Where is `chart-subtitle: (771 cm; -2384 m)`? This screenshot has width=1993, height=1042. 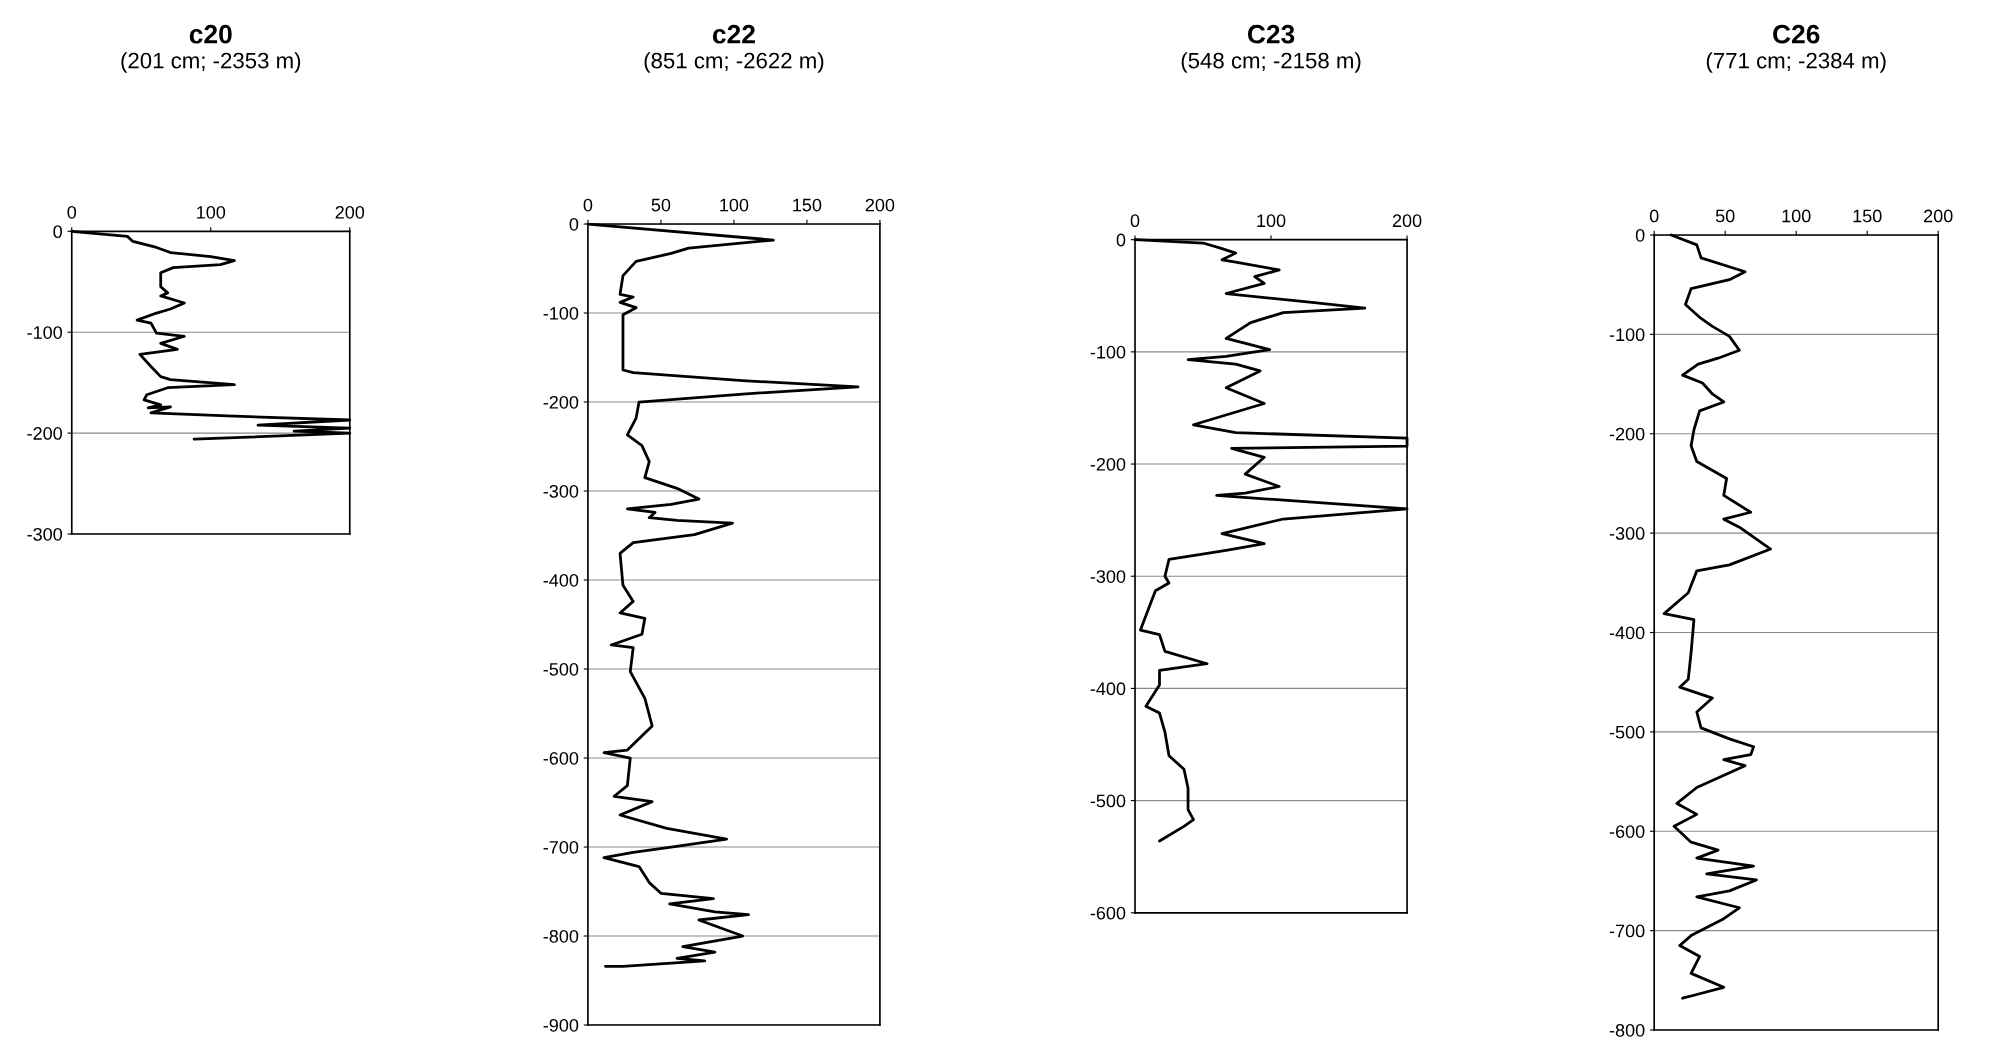
chart-subtitle: (771 cm; -2384 m) is located at coordinates (1796, 62).